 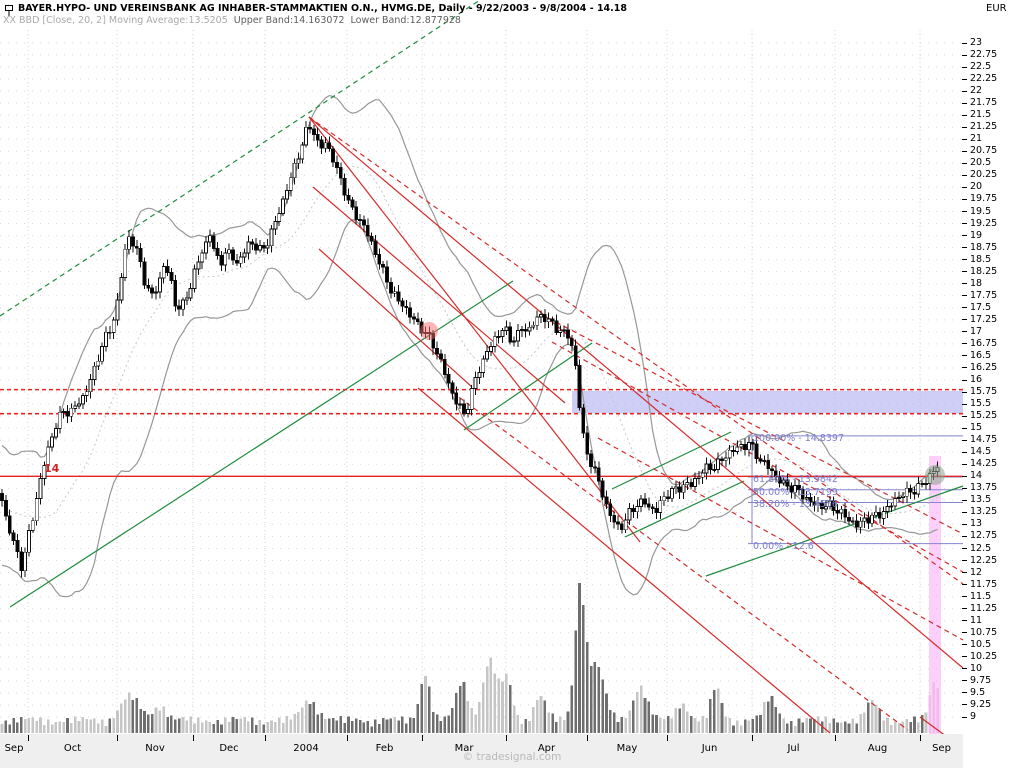 I want to click on price-tick-label: 19.25, so click(x=979, y=224).